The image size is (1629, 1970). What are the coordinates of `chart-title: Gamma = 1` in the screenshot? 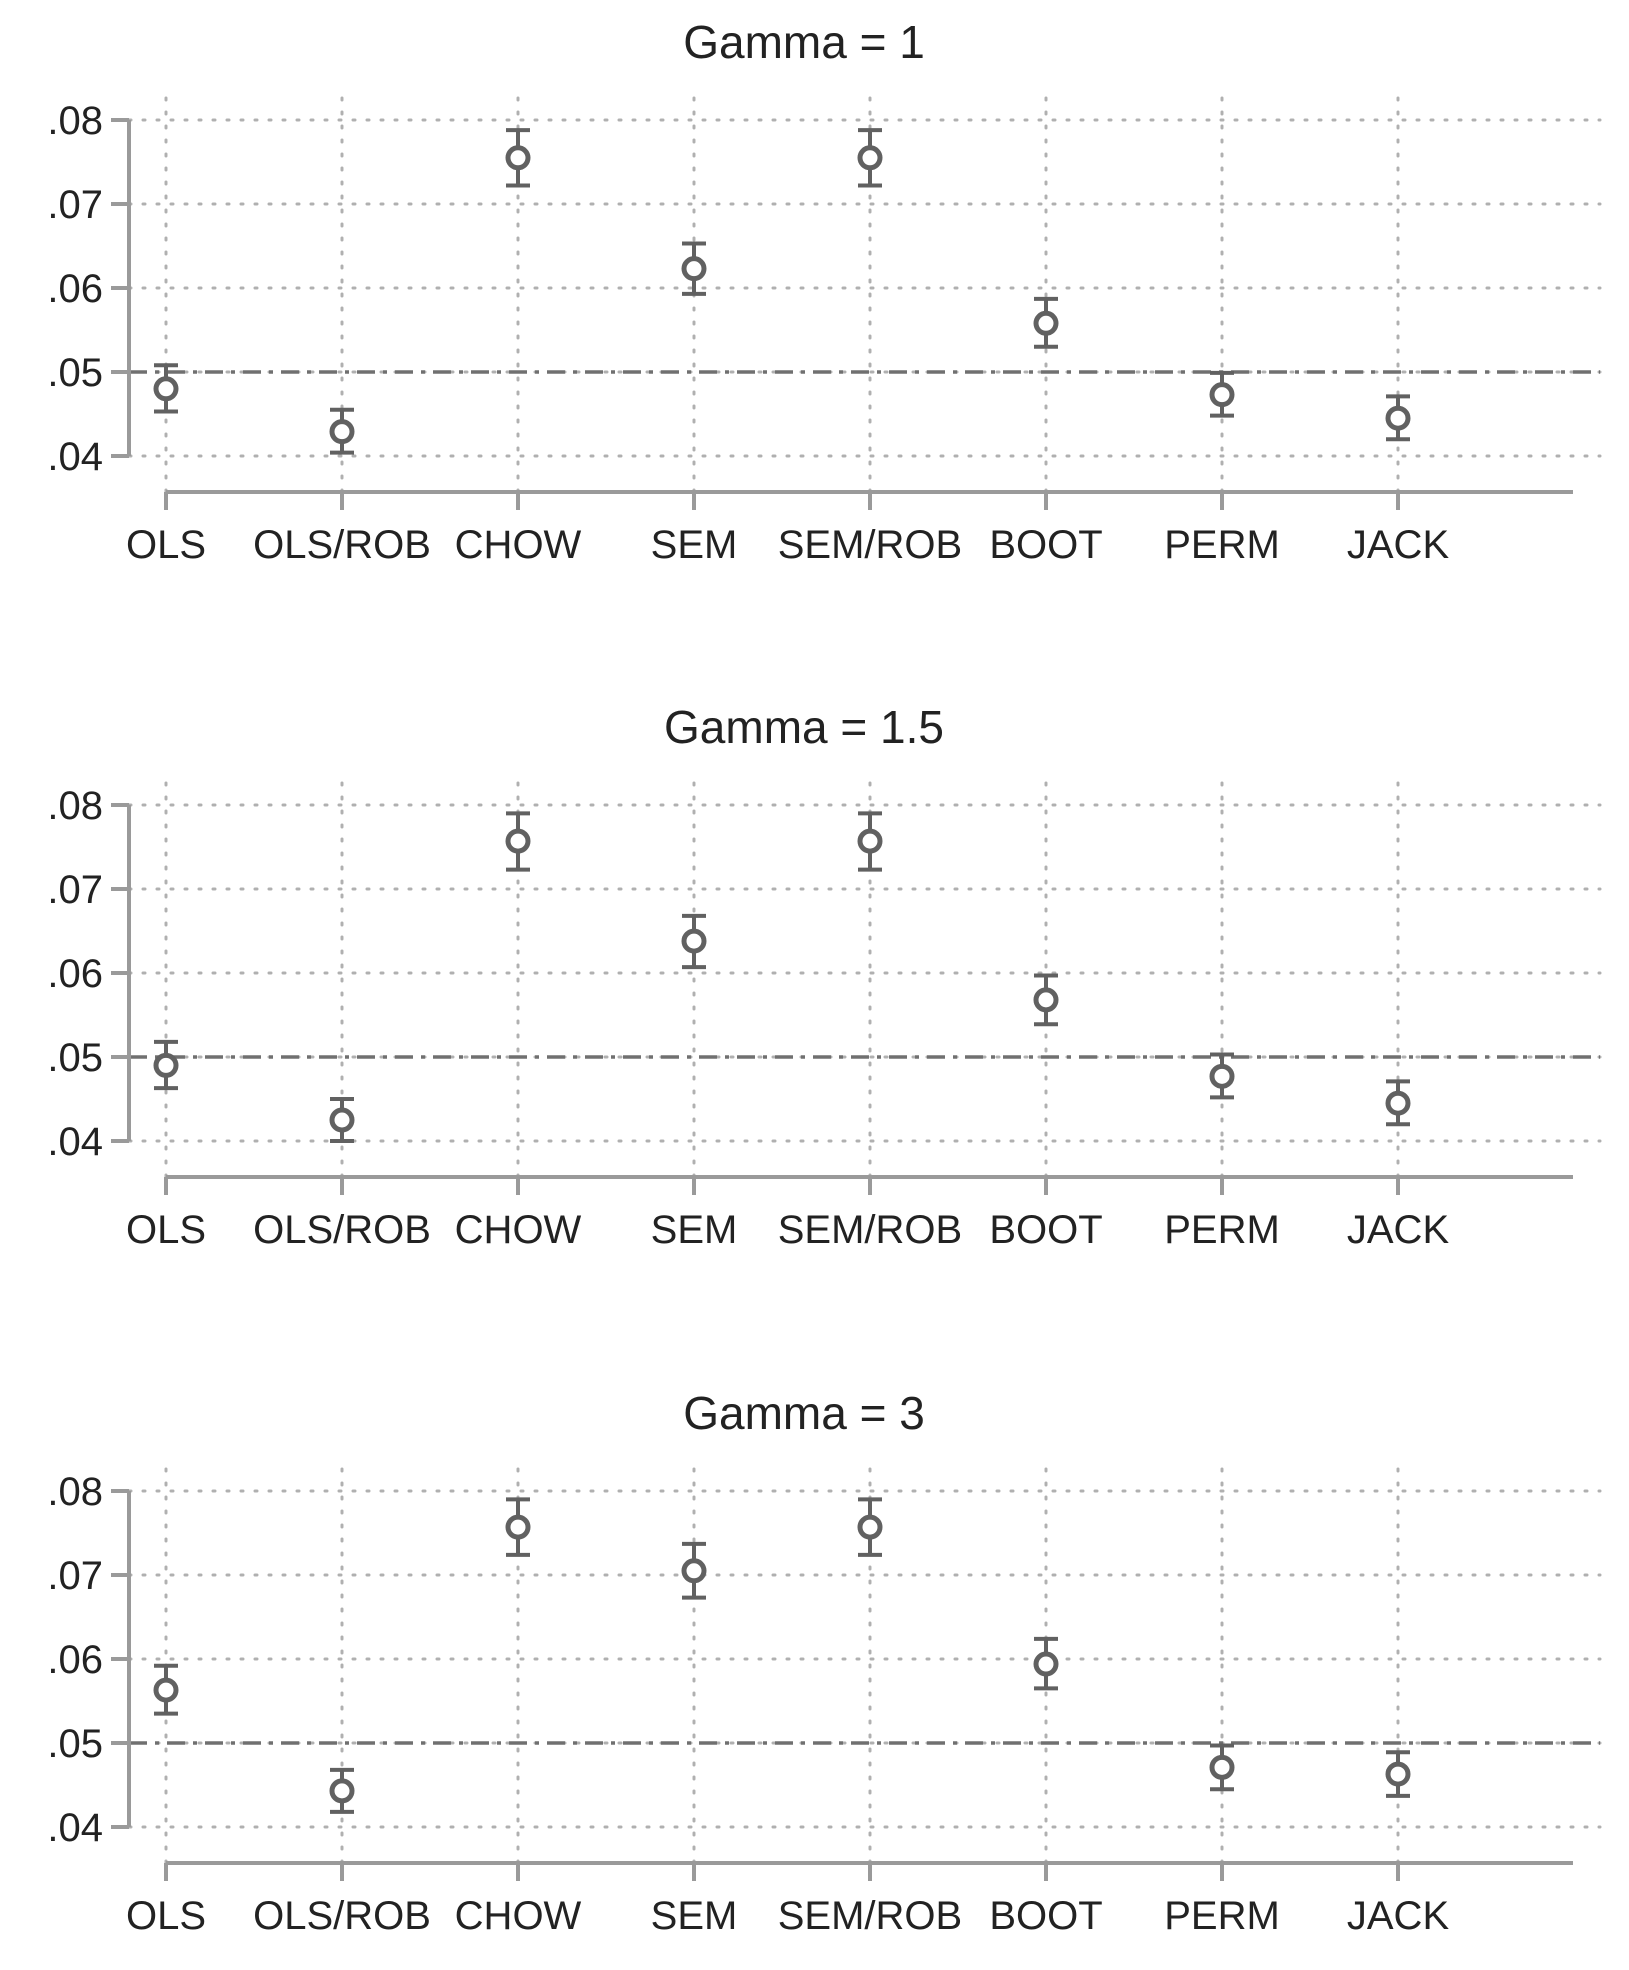 It's located at (804, 42).